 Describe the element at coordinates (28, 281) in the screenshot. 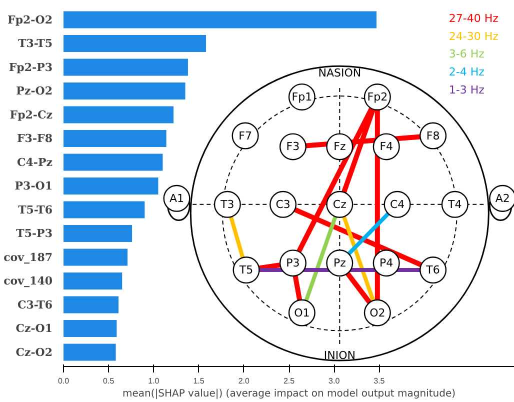

I see `y-tick-label: cov_140` at that location.